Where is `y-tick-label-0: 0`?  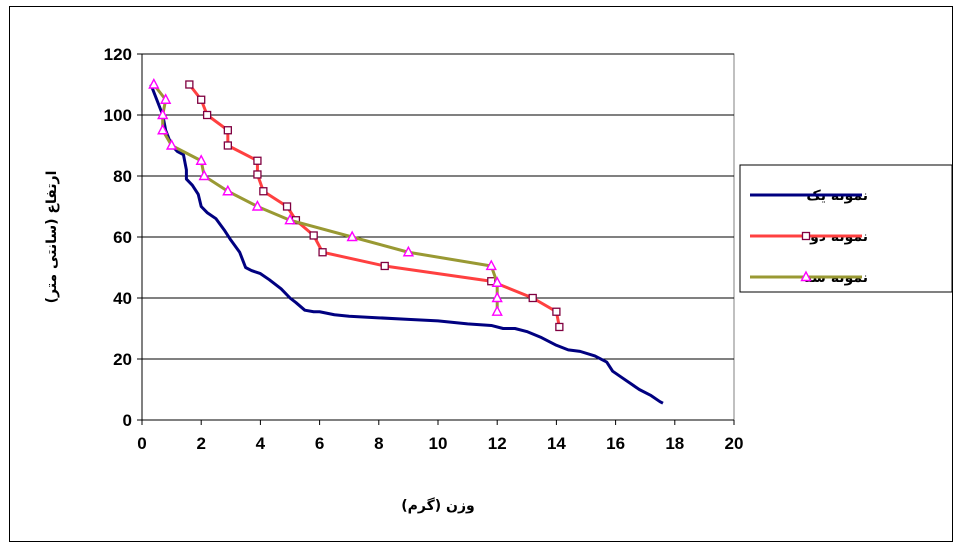
y-tick-label-0: 0 is located at coordinates (127, 420).